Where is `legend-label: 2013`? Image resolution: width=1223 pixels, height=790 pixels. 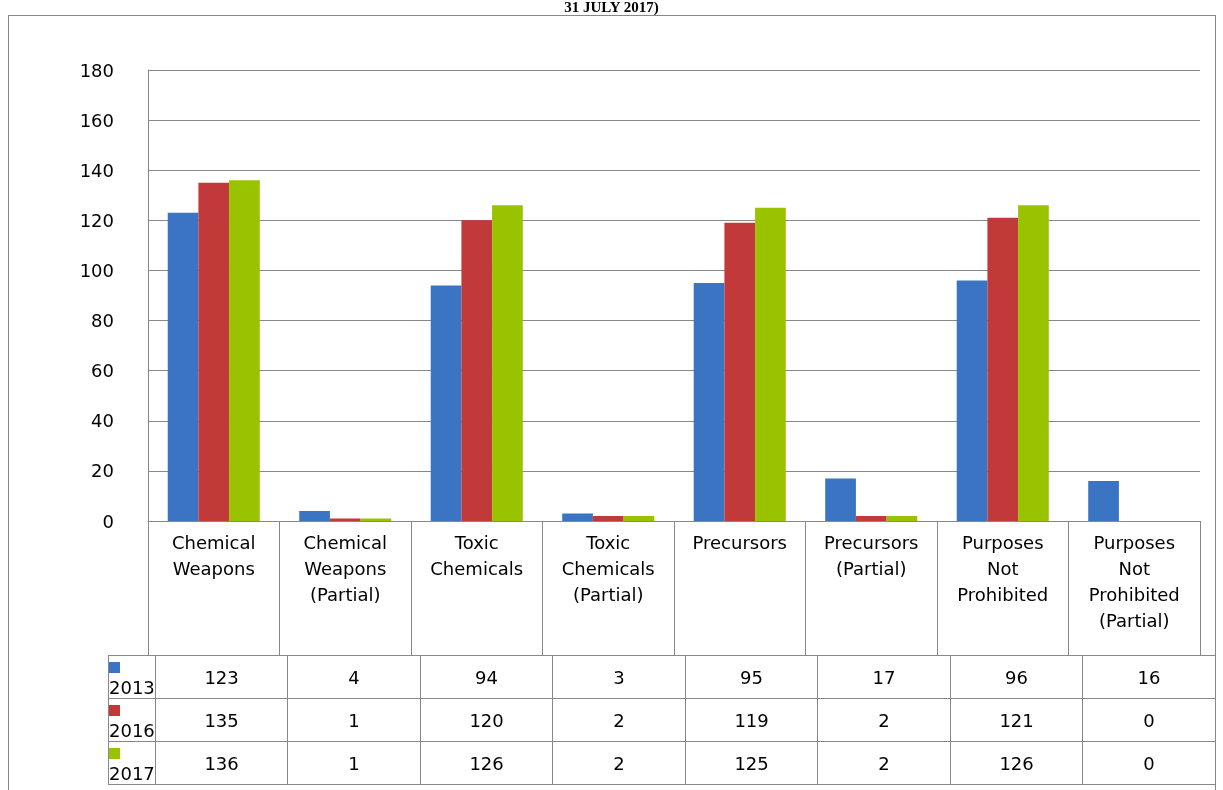 legend-label: 2013 is located at coordinates (132, 677).